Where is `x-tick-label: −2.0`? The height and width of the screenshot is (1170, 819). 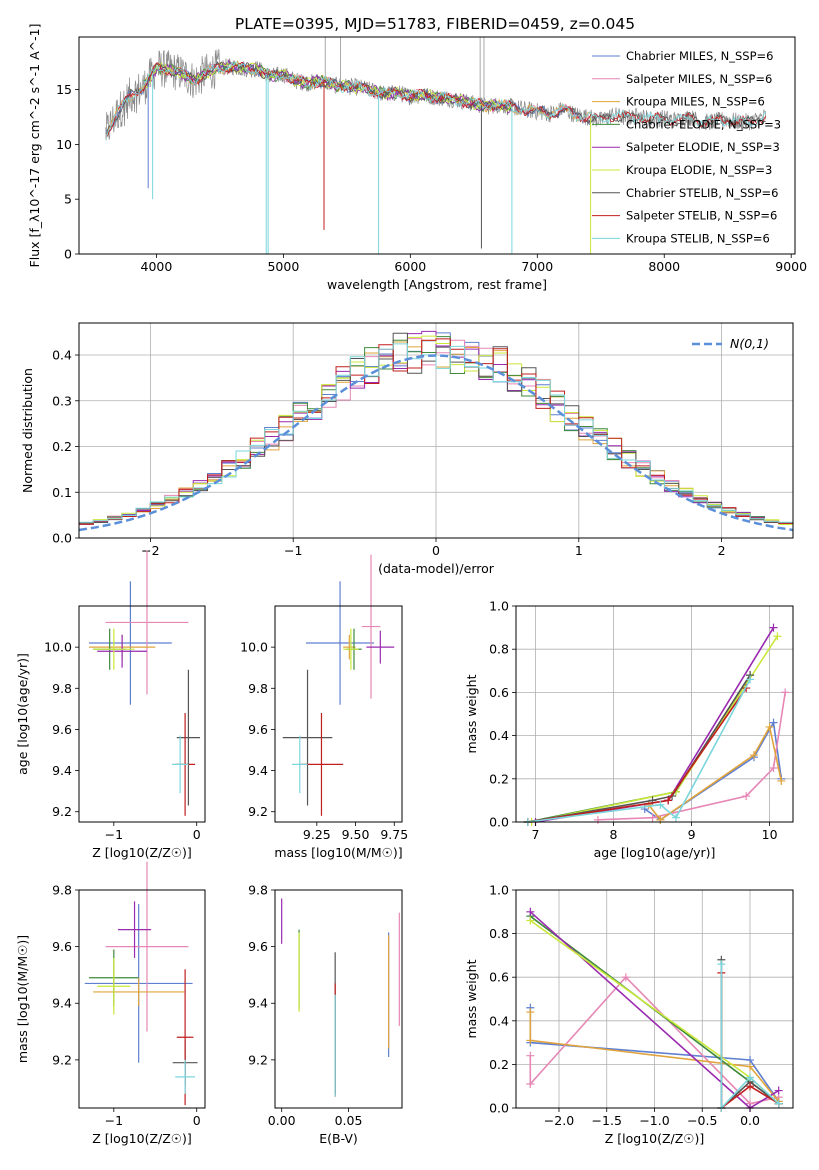
x-tick-label: −2.0 is located at coordinates (559, 1120).